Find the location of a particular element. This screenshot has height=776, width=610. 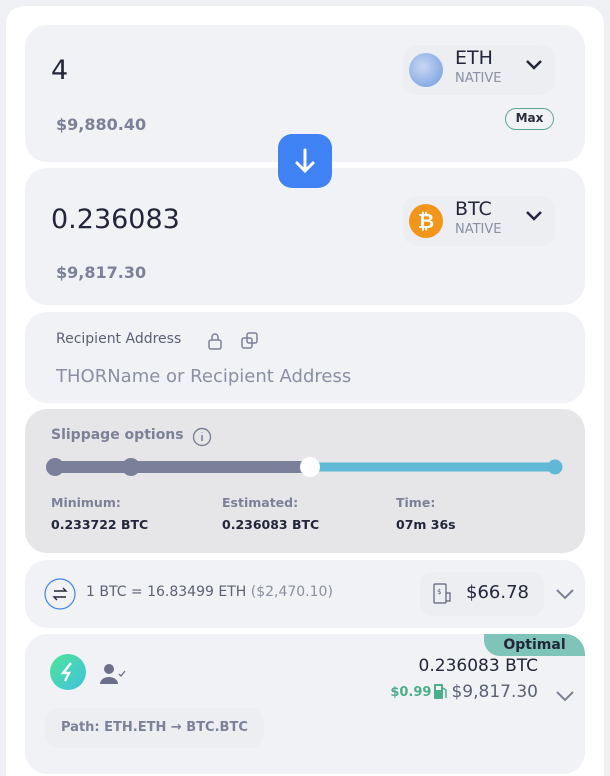

recipient-label: Recipient Address is located at coordinates (119, 339).